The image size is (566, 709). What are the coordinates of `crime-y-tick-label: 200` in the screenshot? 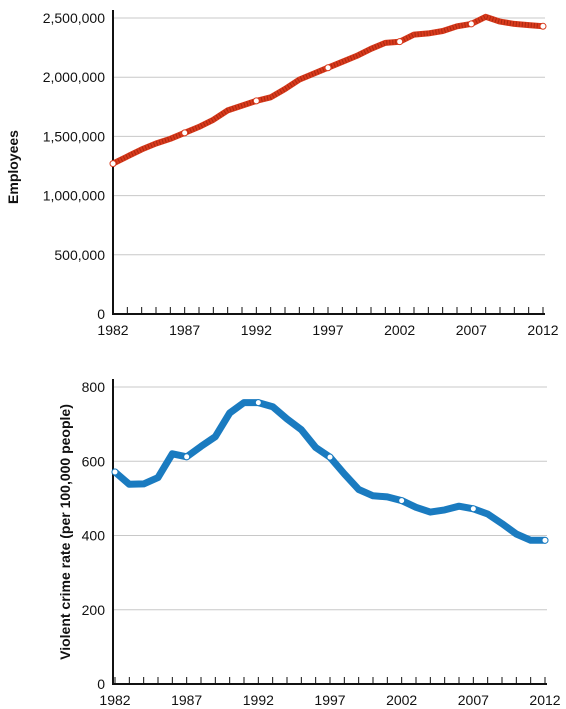 It's located at (94, 610).